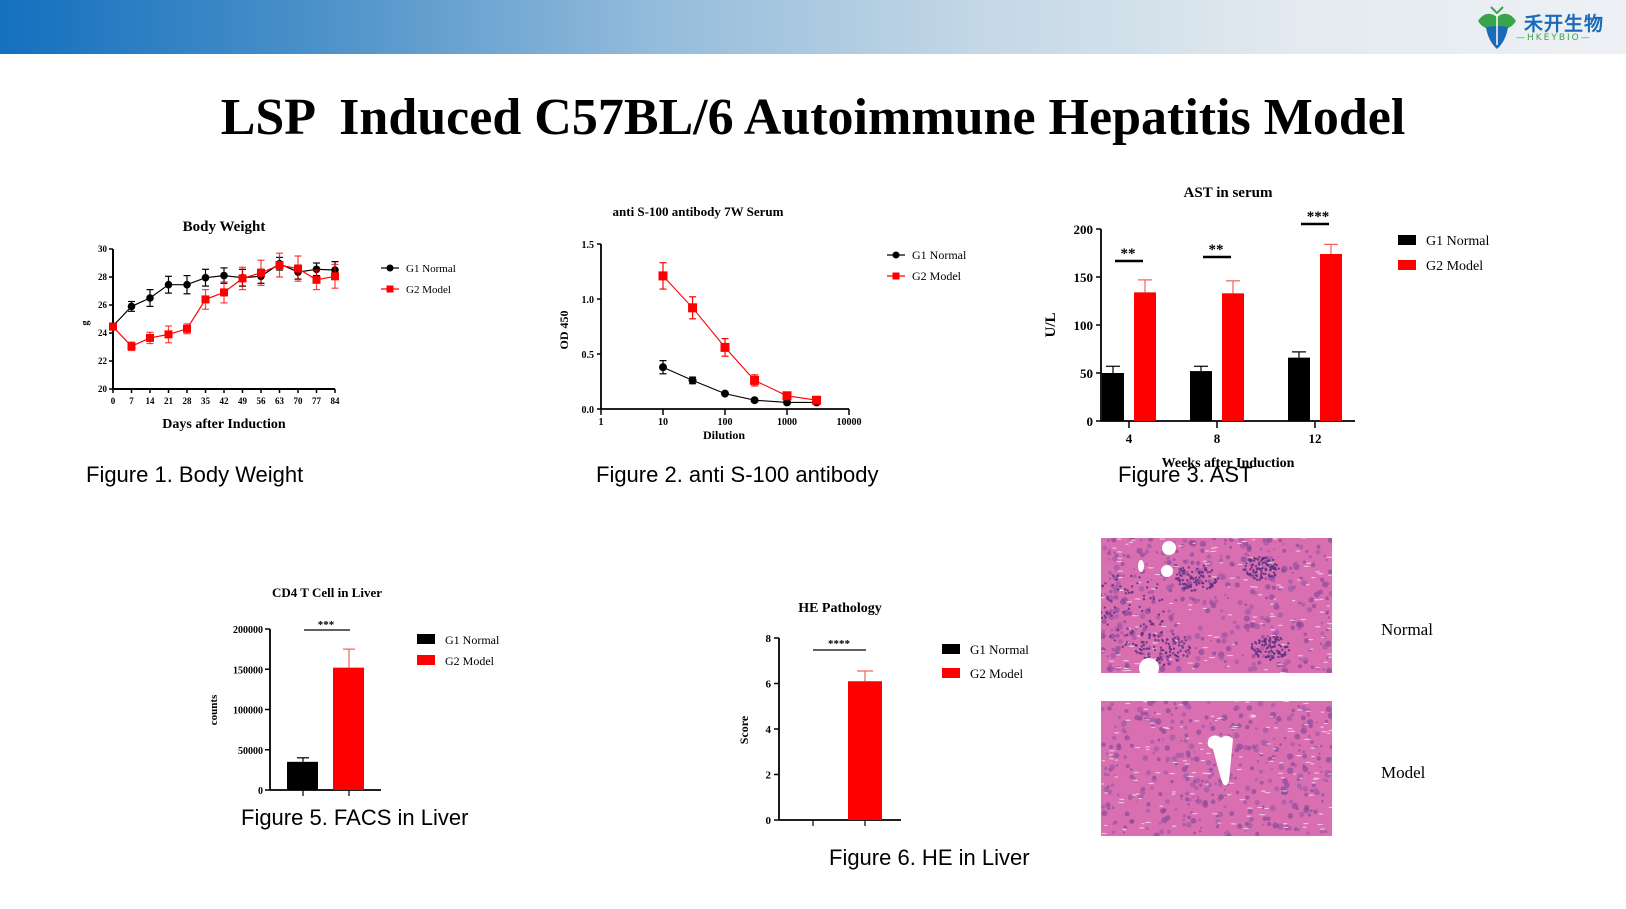 Image resolution: width=1626 pixels, height=909 pixels. I want to click on histology-model-label: Model, so click(1403, 772).